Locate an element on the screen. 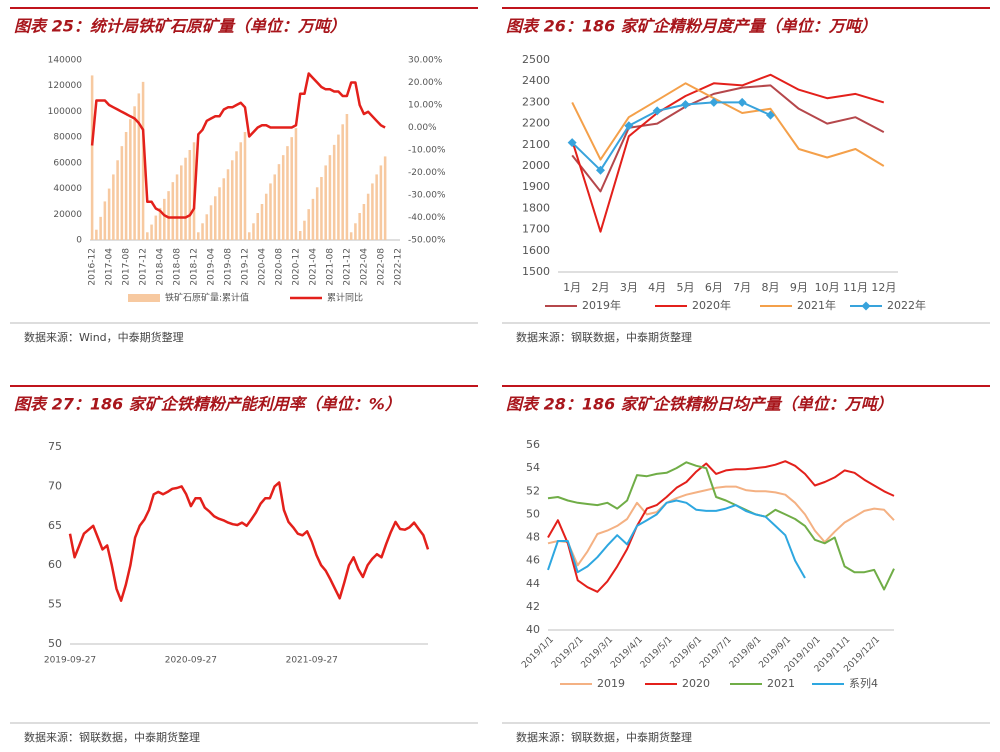  legend-label: 2019年 is located at coordinates (601, 305).